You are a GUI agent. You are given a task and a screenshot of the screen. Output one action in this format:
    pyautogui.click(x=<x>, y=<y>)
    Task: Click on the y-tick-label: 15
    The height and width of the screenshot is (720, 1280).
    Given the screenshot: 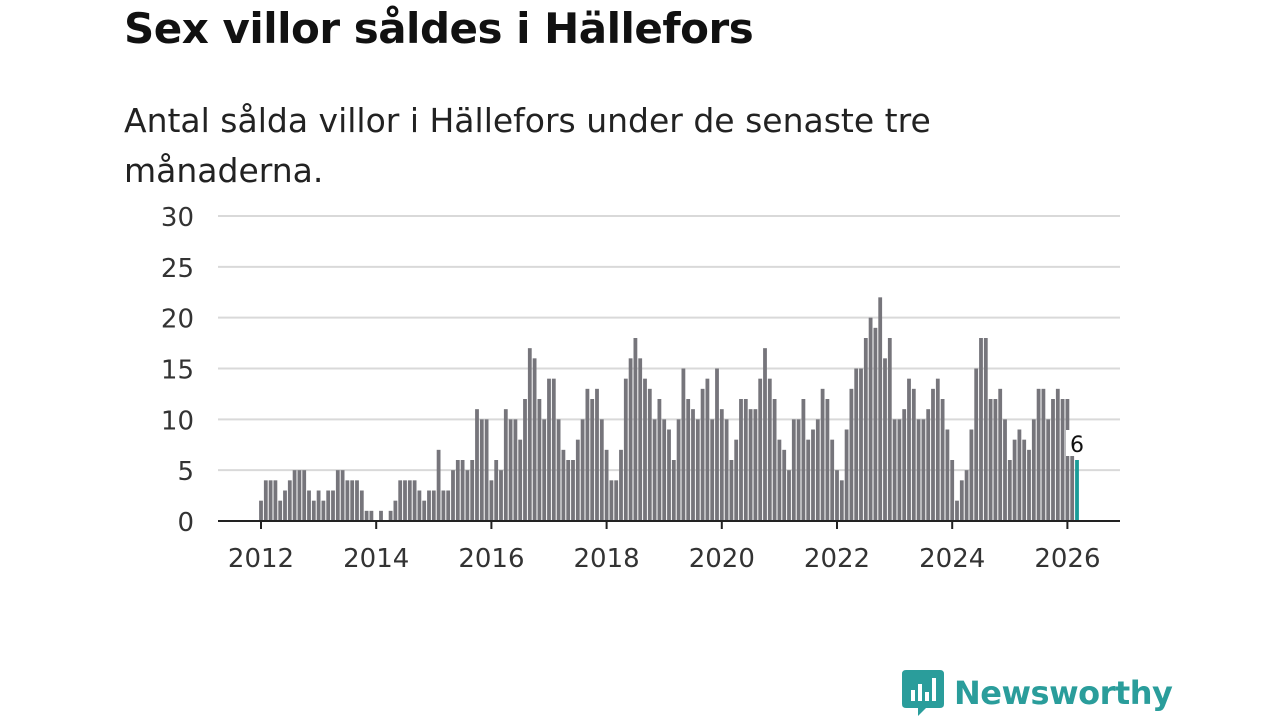 What is the action you would take?
    pyautogui.click(x=177, y=371)
    